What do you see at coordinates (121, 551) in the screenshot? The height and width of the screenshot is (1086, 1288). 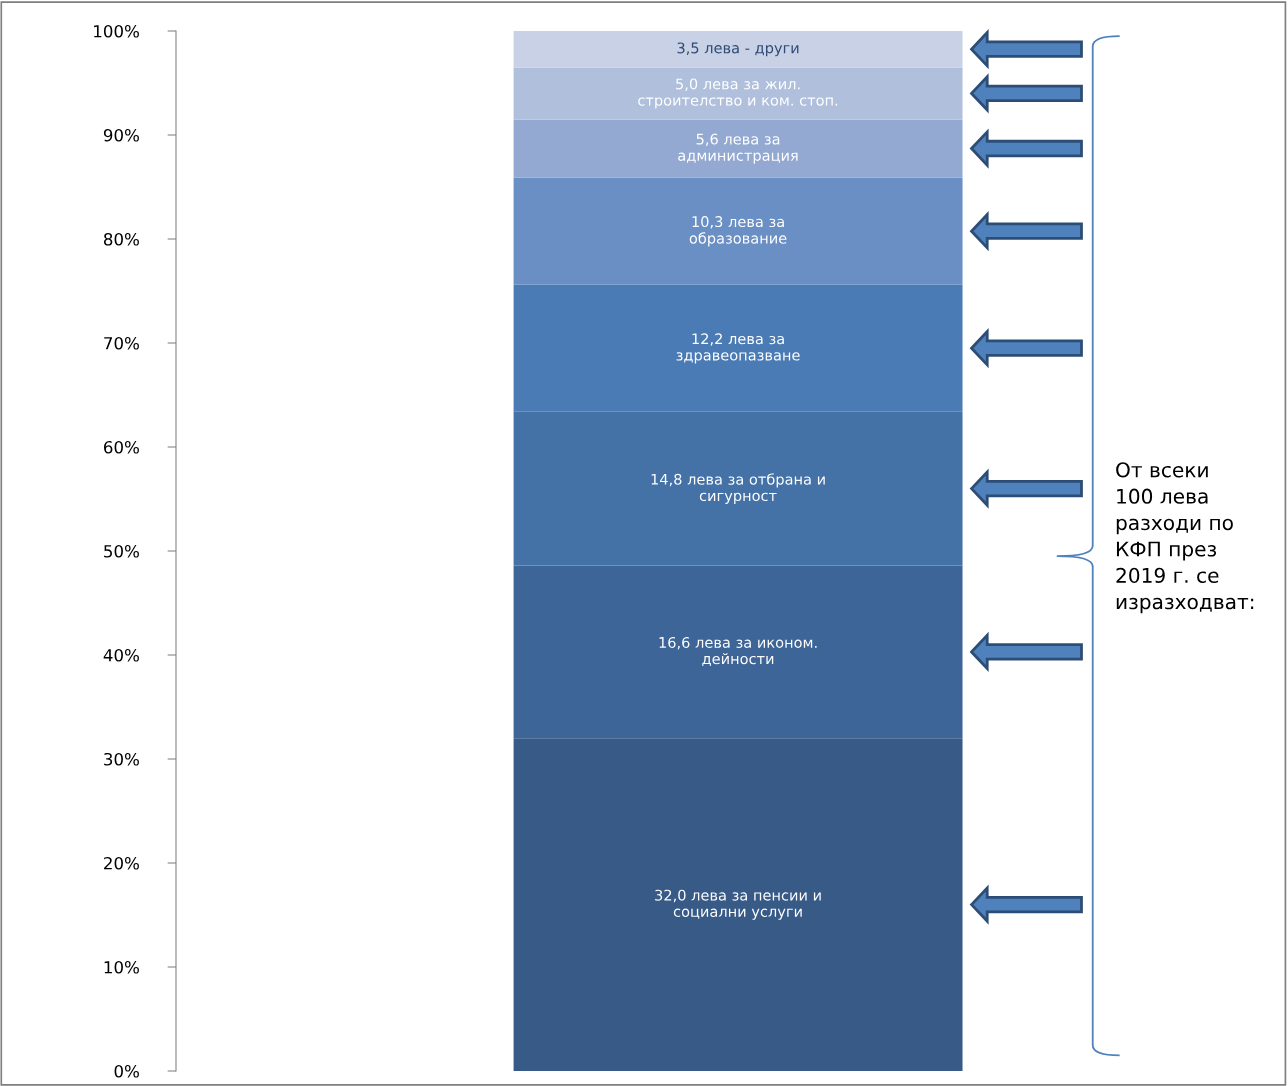 I see `y-tick-label: 50%` at bounding box center [121, 551].